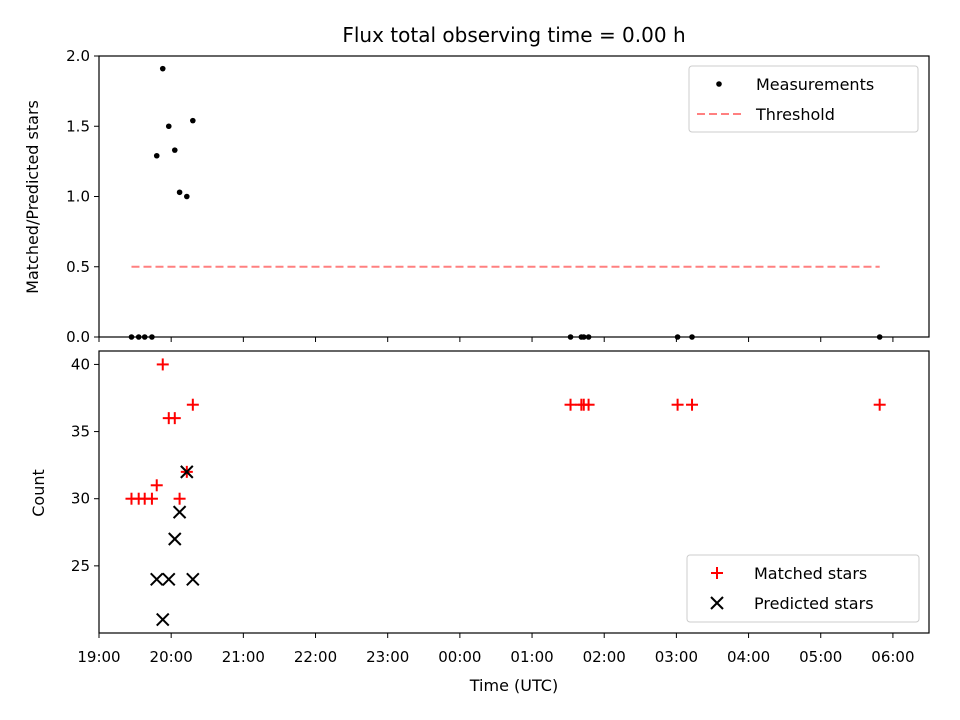  I want to click on top-legend: Measurements Threshold, so click(803, 99).